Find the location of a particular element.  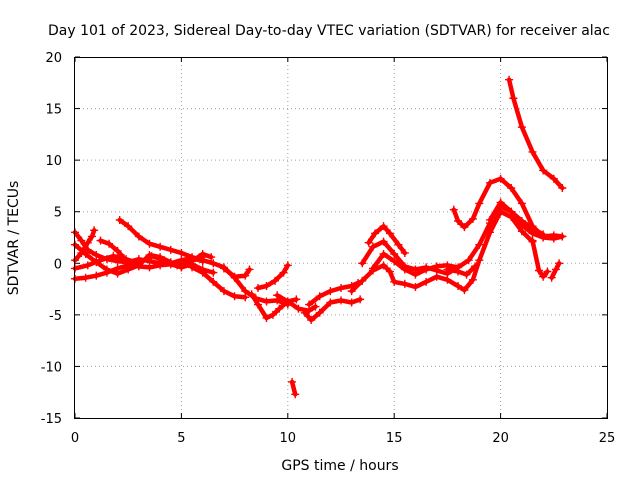

y-tick-label: -5 is located at coordinates (55, 316).